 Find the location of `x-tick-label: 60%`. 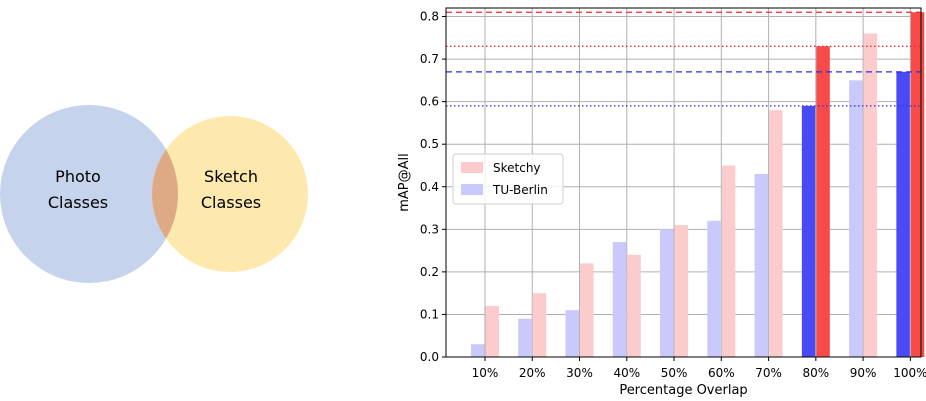

x-tick-label: 60% is located at coordinates (721, 373).